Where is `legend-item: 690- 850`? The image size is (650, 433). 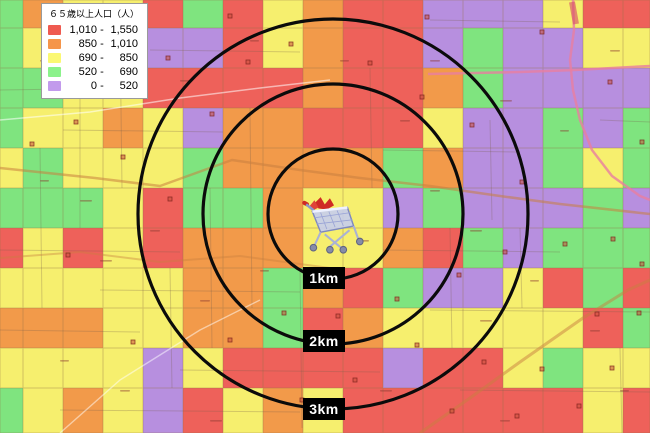
legend-item: 690- 850 is located at coordinates (95, 58).